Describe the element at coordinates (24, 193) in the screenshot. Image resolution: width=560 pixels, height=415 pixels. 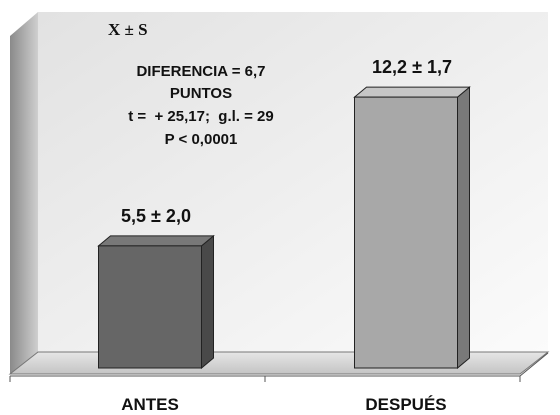
I see `side-wall` at that location.